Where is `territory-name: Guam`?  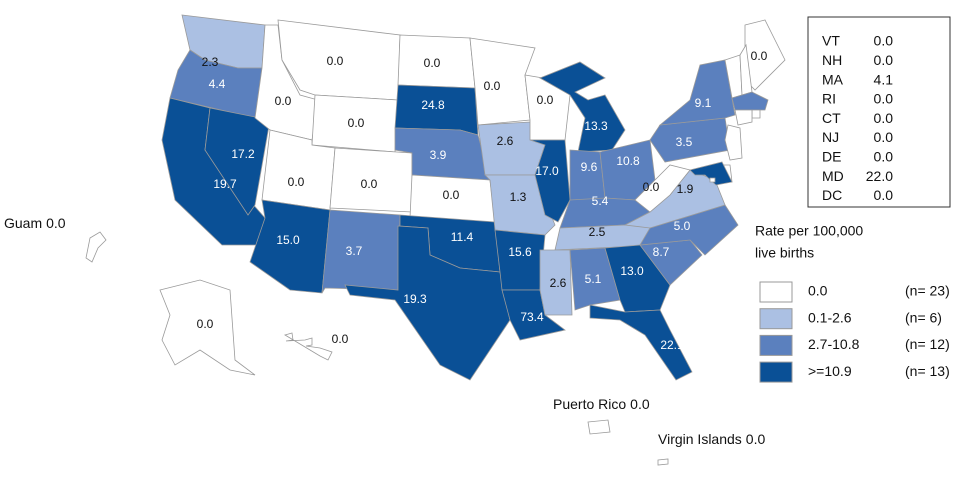
territory-name: Guam is located at coordinates (23, 223).